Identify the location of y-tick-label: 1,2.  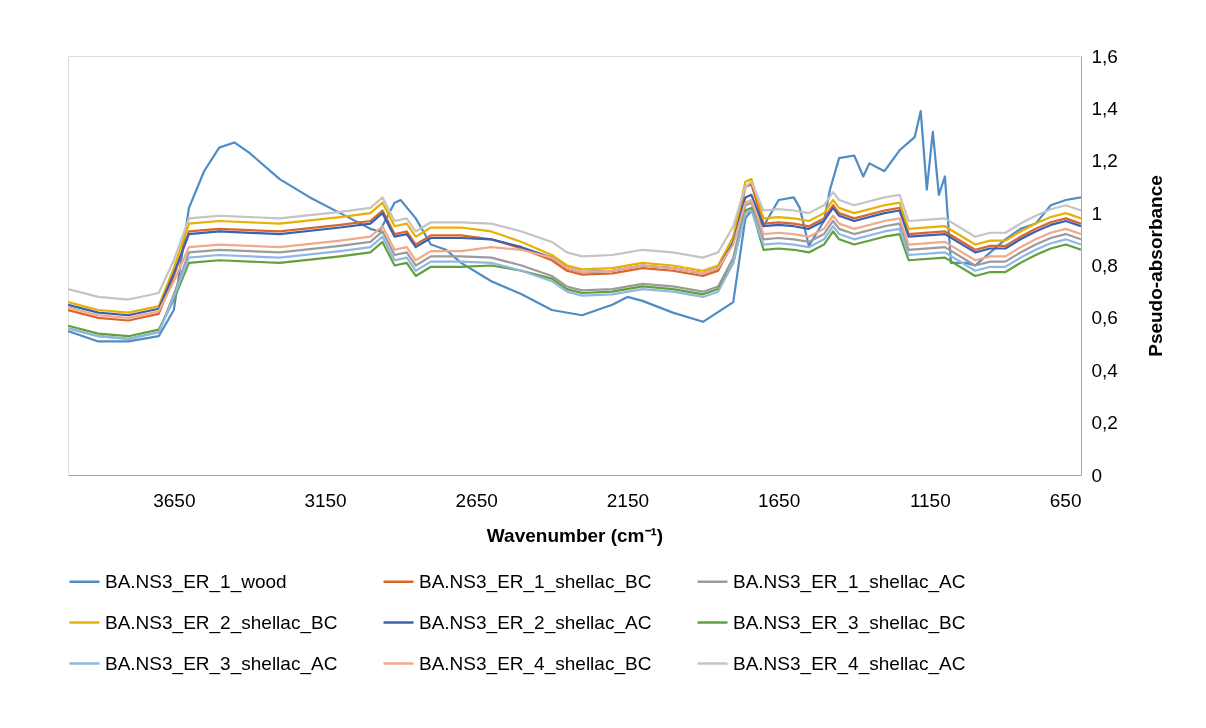
(1104, 161).